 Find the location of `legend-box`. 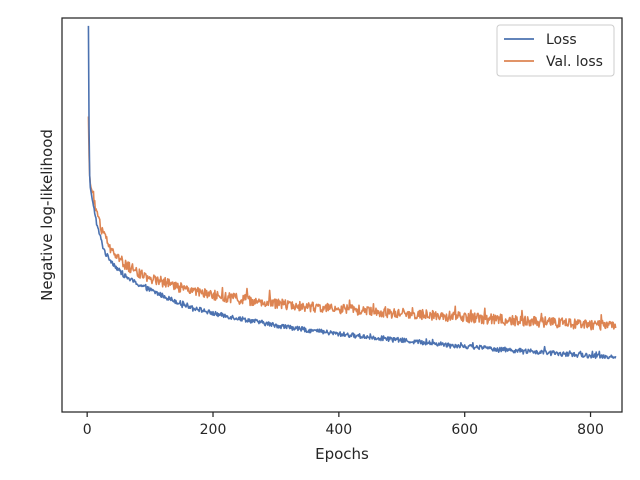

legend-box is located at coordinates (555, 50).